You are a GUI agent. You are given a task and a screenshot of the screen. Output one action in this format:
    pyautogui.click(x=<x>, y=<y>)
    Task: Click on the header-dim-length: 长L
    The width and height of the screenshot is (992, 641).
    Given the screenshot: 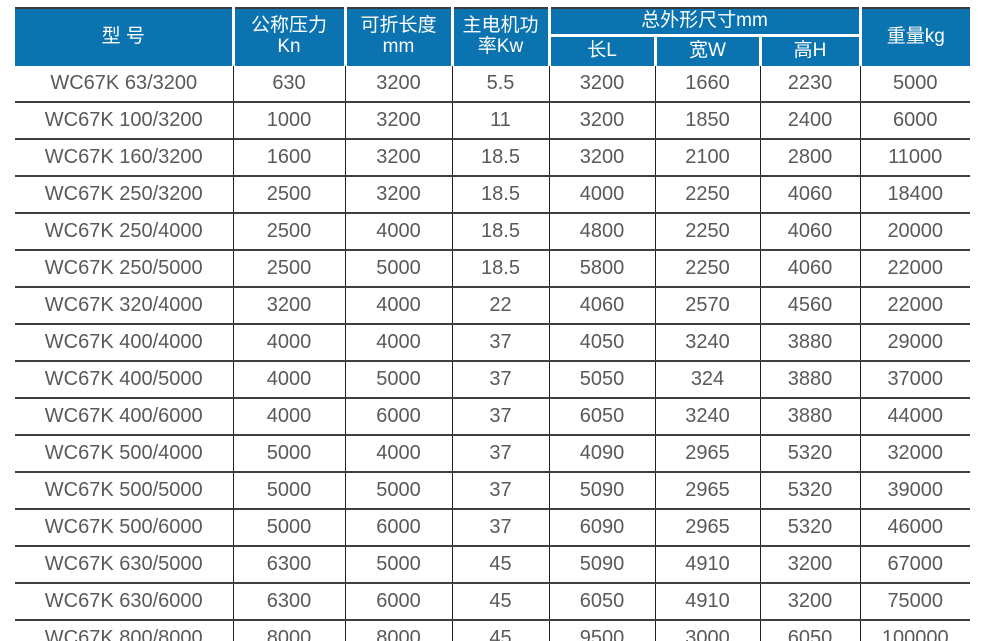 What is the action you would take?
    pyautogui.click(x=601, y=50)
    